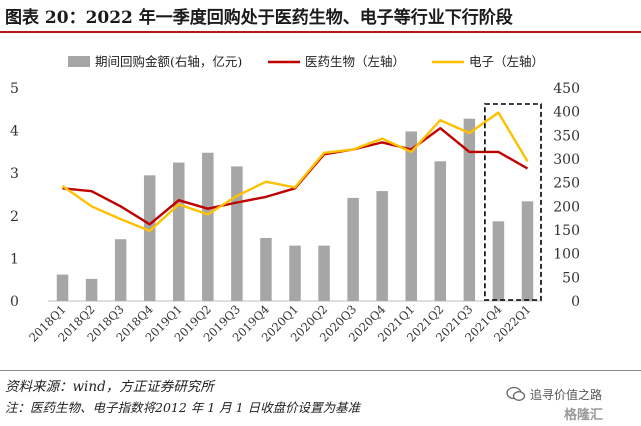  Describe the element at coordinates (14, 89) in the screenshot. I see `left-tick-label: 5` at that location.